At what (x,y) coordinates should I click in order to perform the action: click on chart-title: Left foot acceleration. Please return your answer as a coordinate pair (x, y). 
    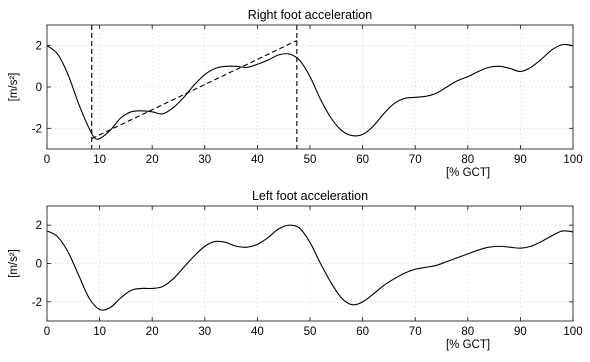
    Looking at the image, I should click on (310, 196).